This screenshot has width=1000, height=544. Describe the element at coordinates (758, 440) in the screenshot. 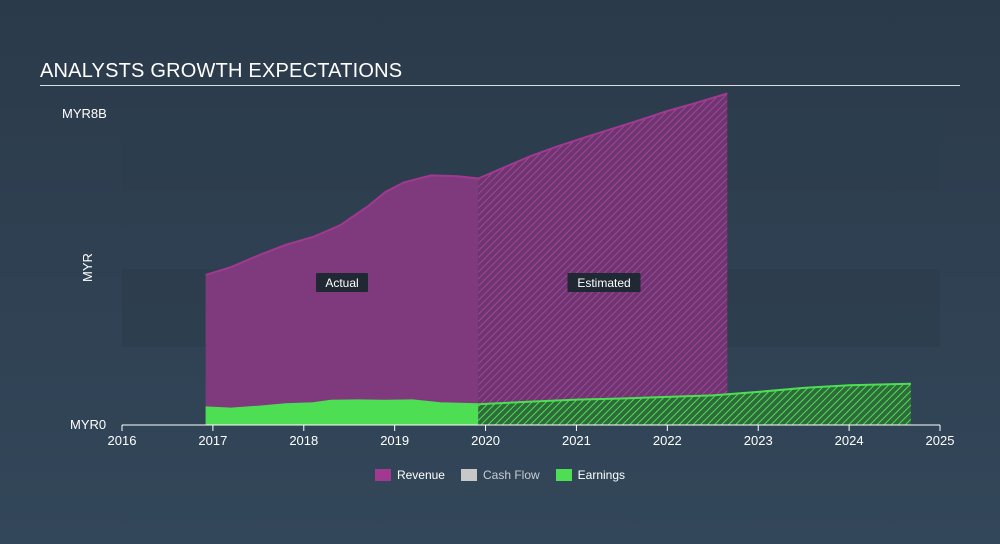

I see `x-tick-label-2023: 2023` at that location.